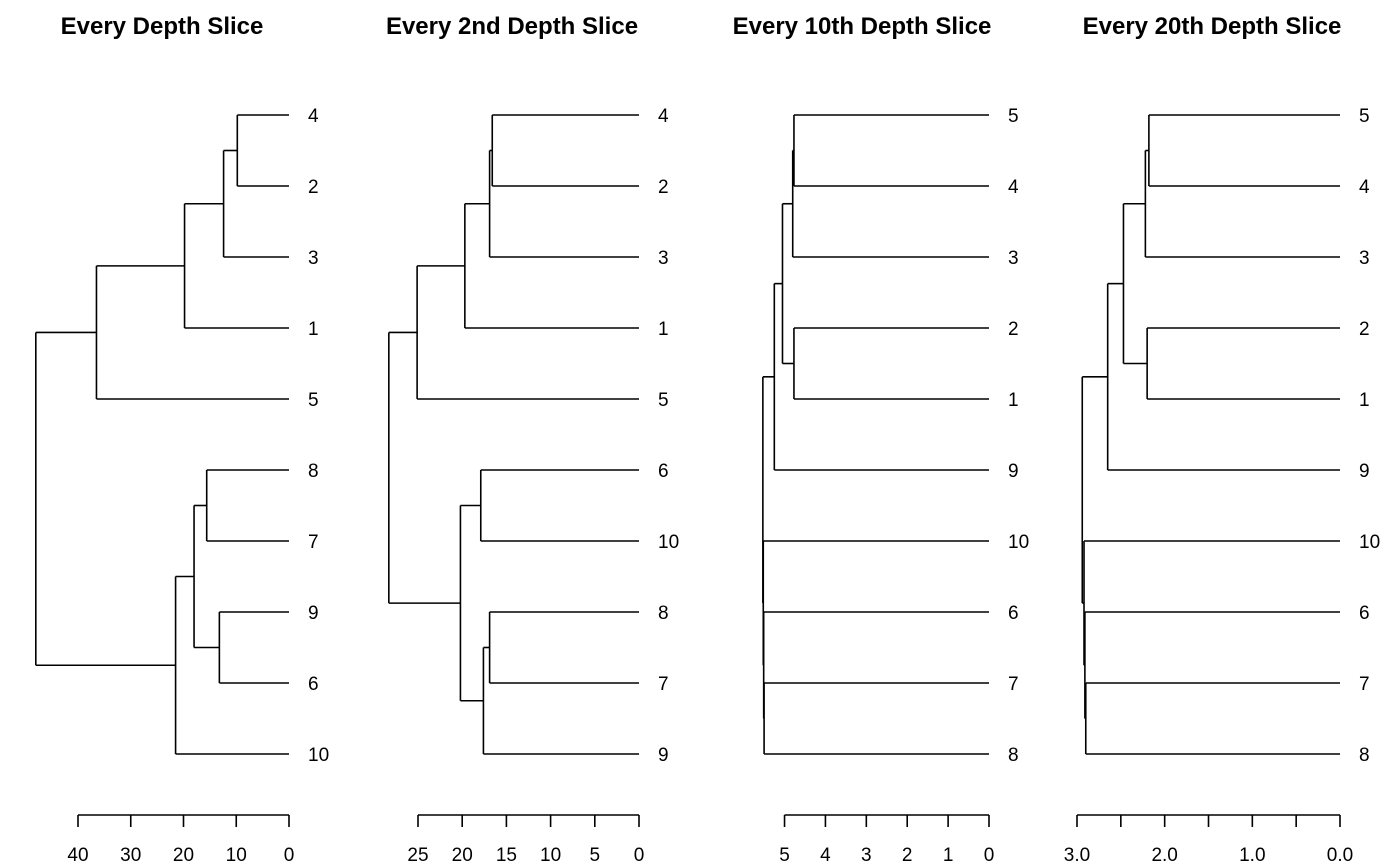 Image resolution: width=1400 pixels, height=866 pixels. What do you see at coordinates (862, 26) in the screenshot?
I see `panel-title: Every 10th Depth Slice` at bounding box center [862, 26].